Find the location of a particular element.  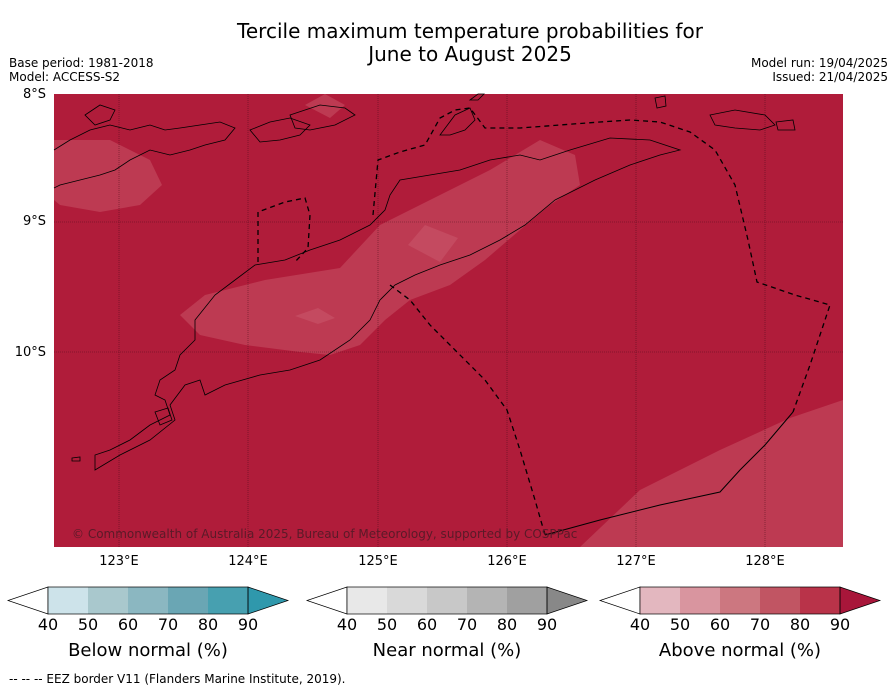

below-colorbar-outline is located at coordinates (148, 600).